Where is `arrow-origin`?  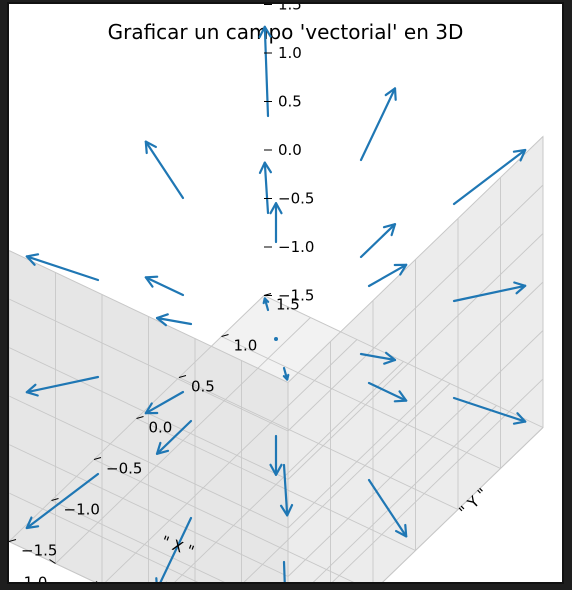
arrow-origin is located at coordinates (276, 339).